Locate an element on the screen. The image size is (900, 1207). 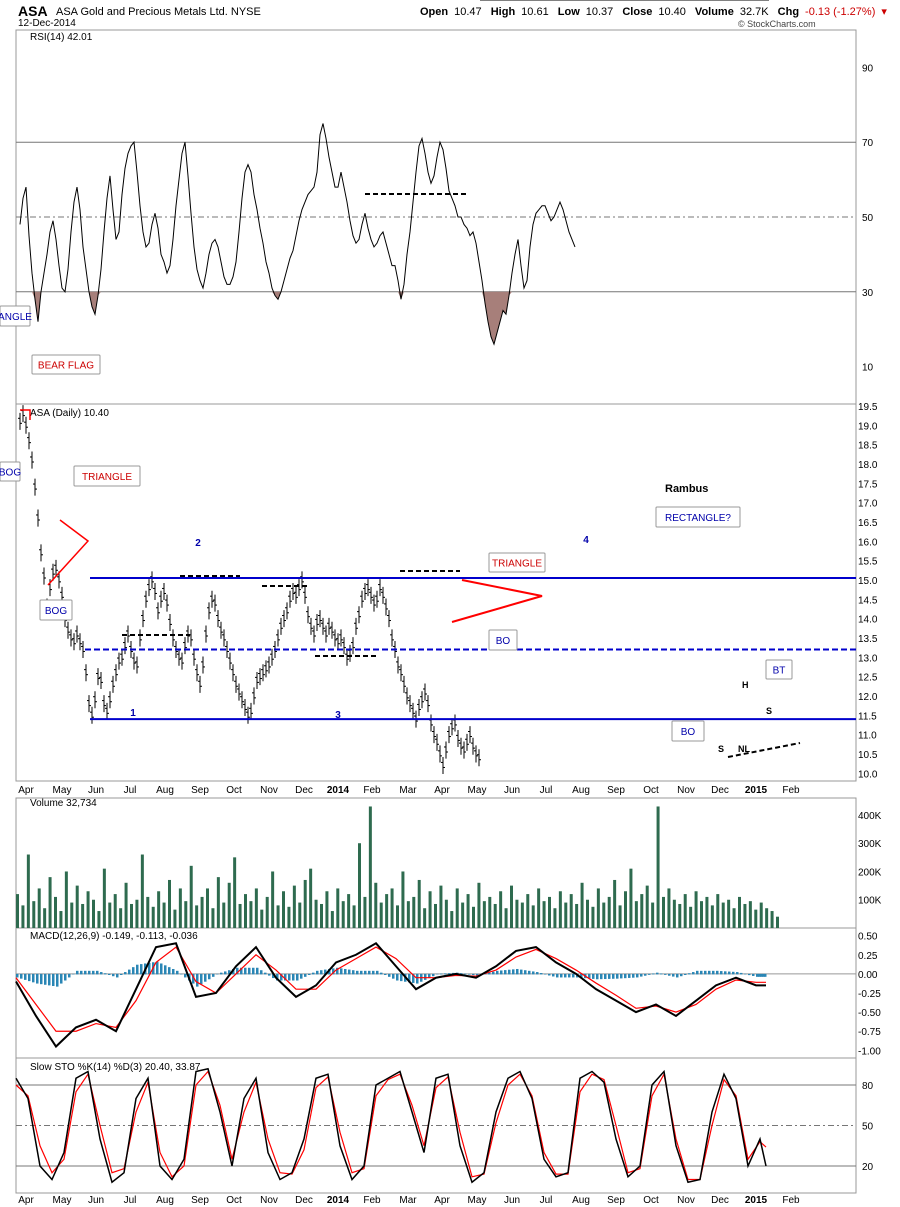
price-y-tick: 14.0 is located at coordinates (868, 620).